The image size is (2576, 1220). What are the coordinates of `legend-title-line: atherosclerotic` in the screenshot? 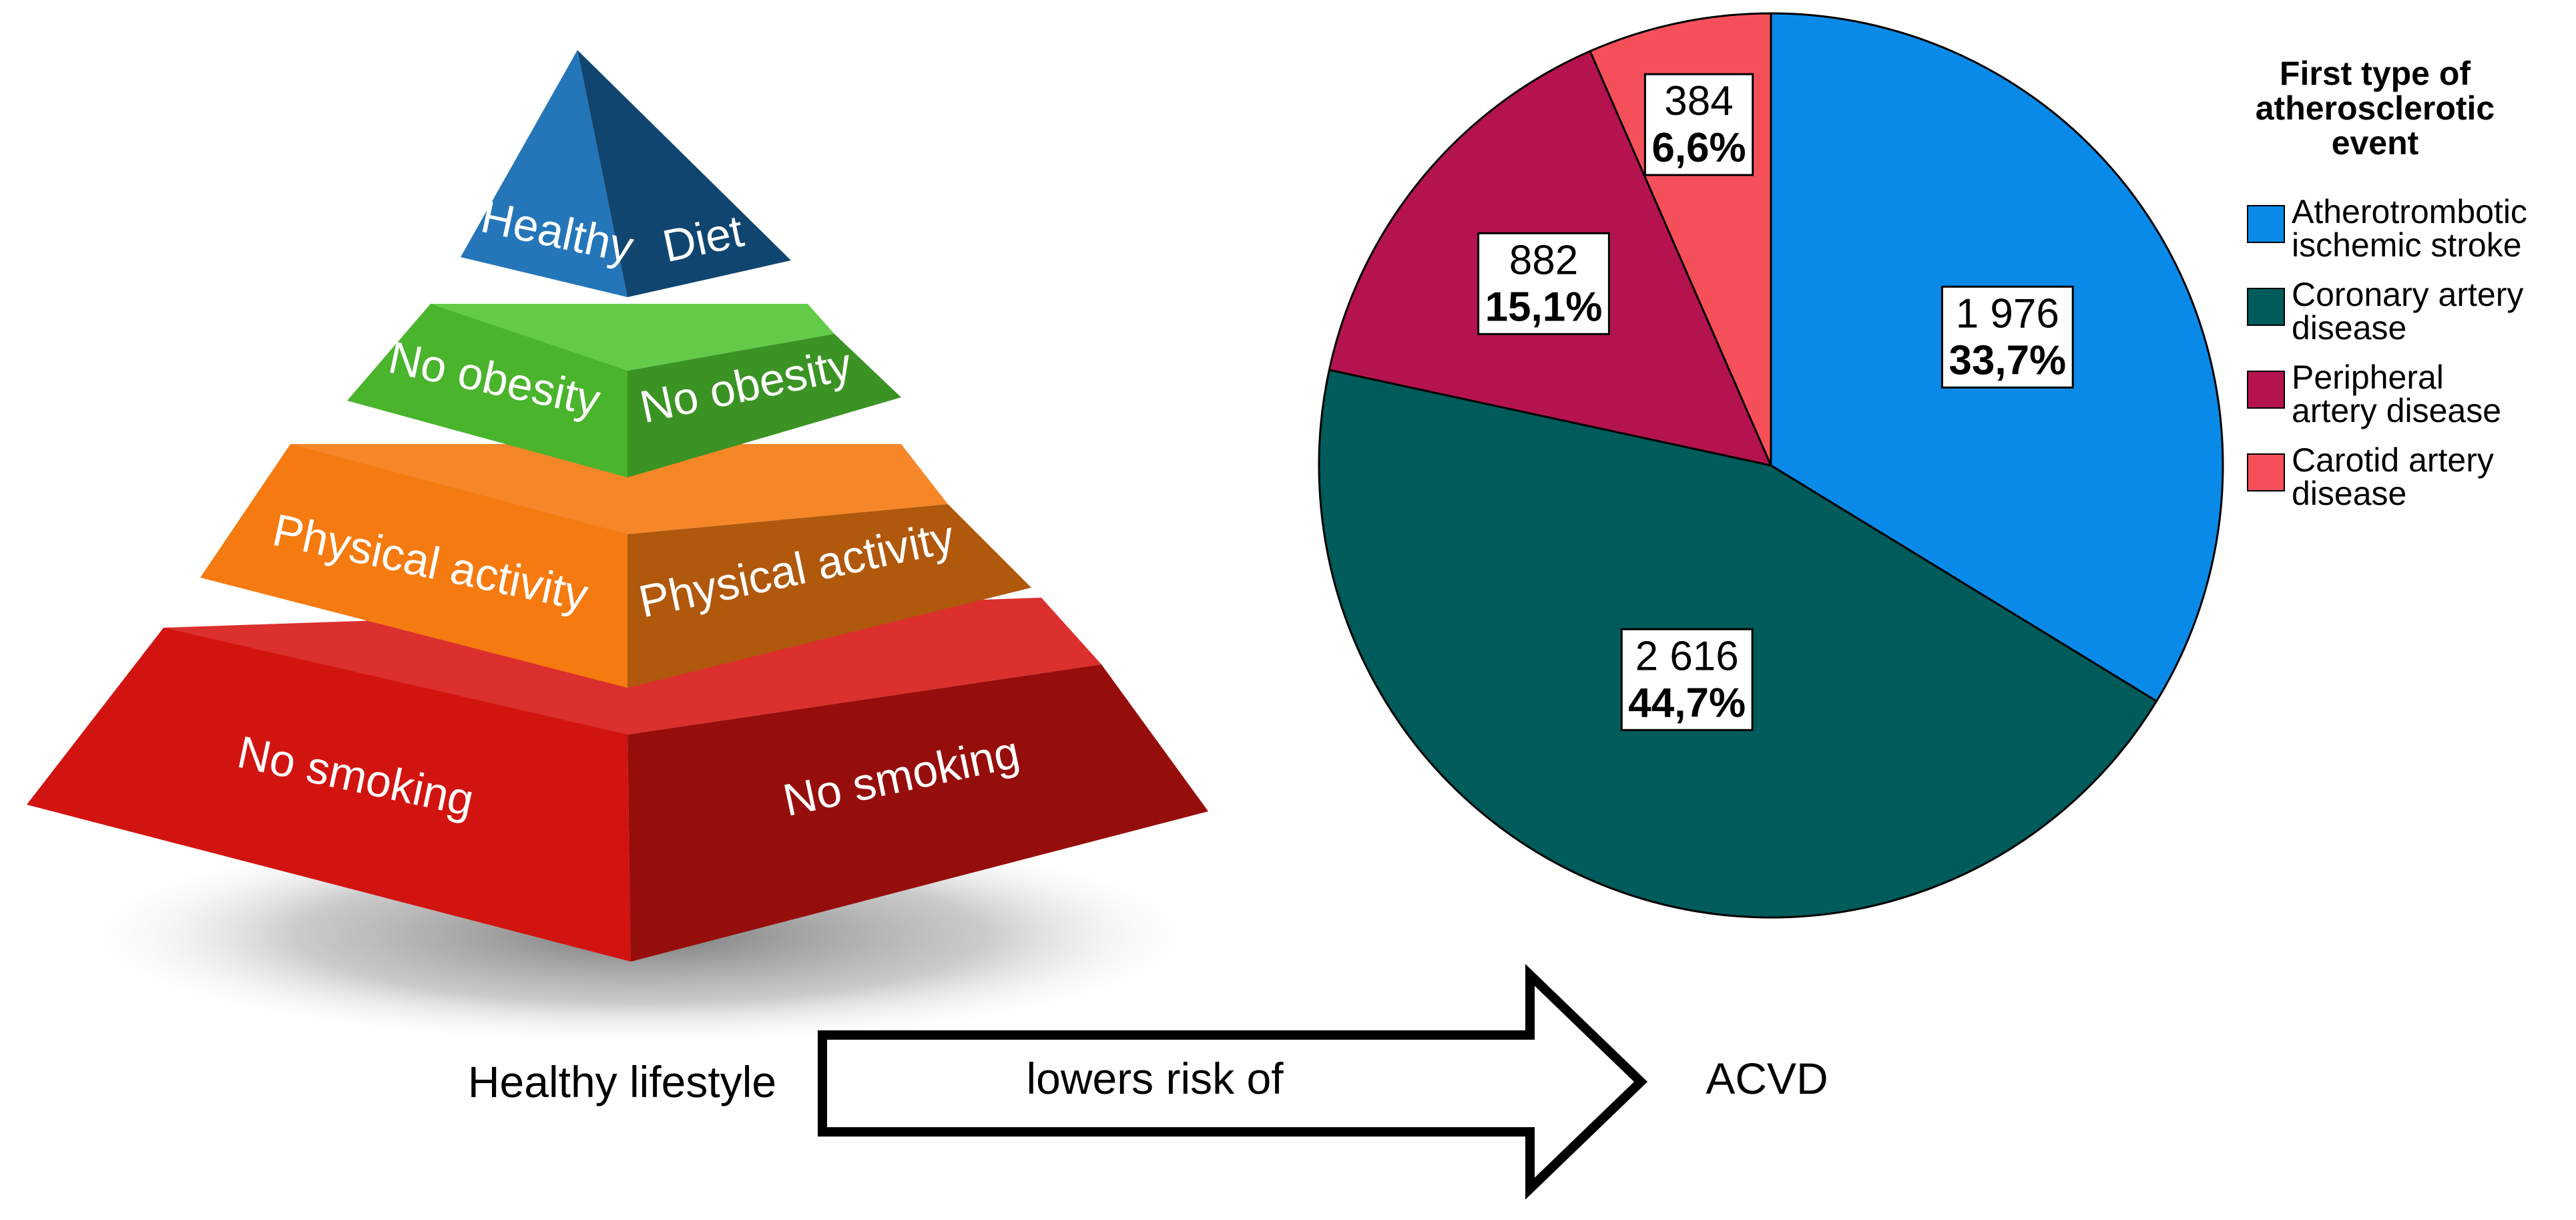 It's located at (2375, 108).